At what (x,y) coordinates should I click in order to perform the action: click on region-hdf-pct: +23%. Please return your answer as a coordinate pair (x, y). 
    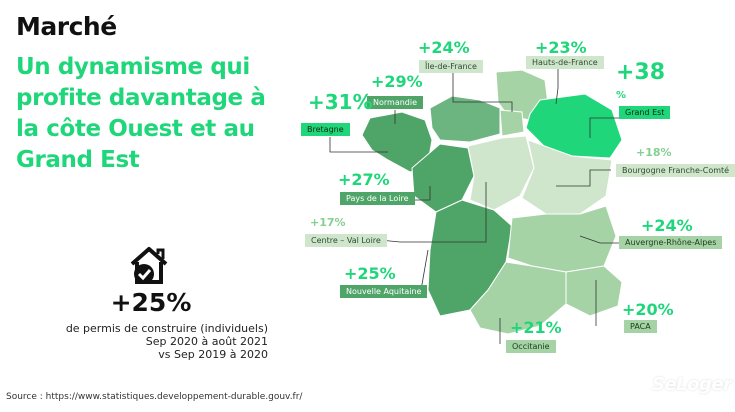
    Looking at the image, I should click on (561, 47).